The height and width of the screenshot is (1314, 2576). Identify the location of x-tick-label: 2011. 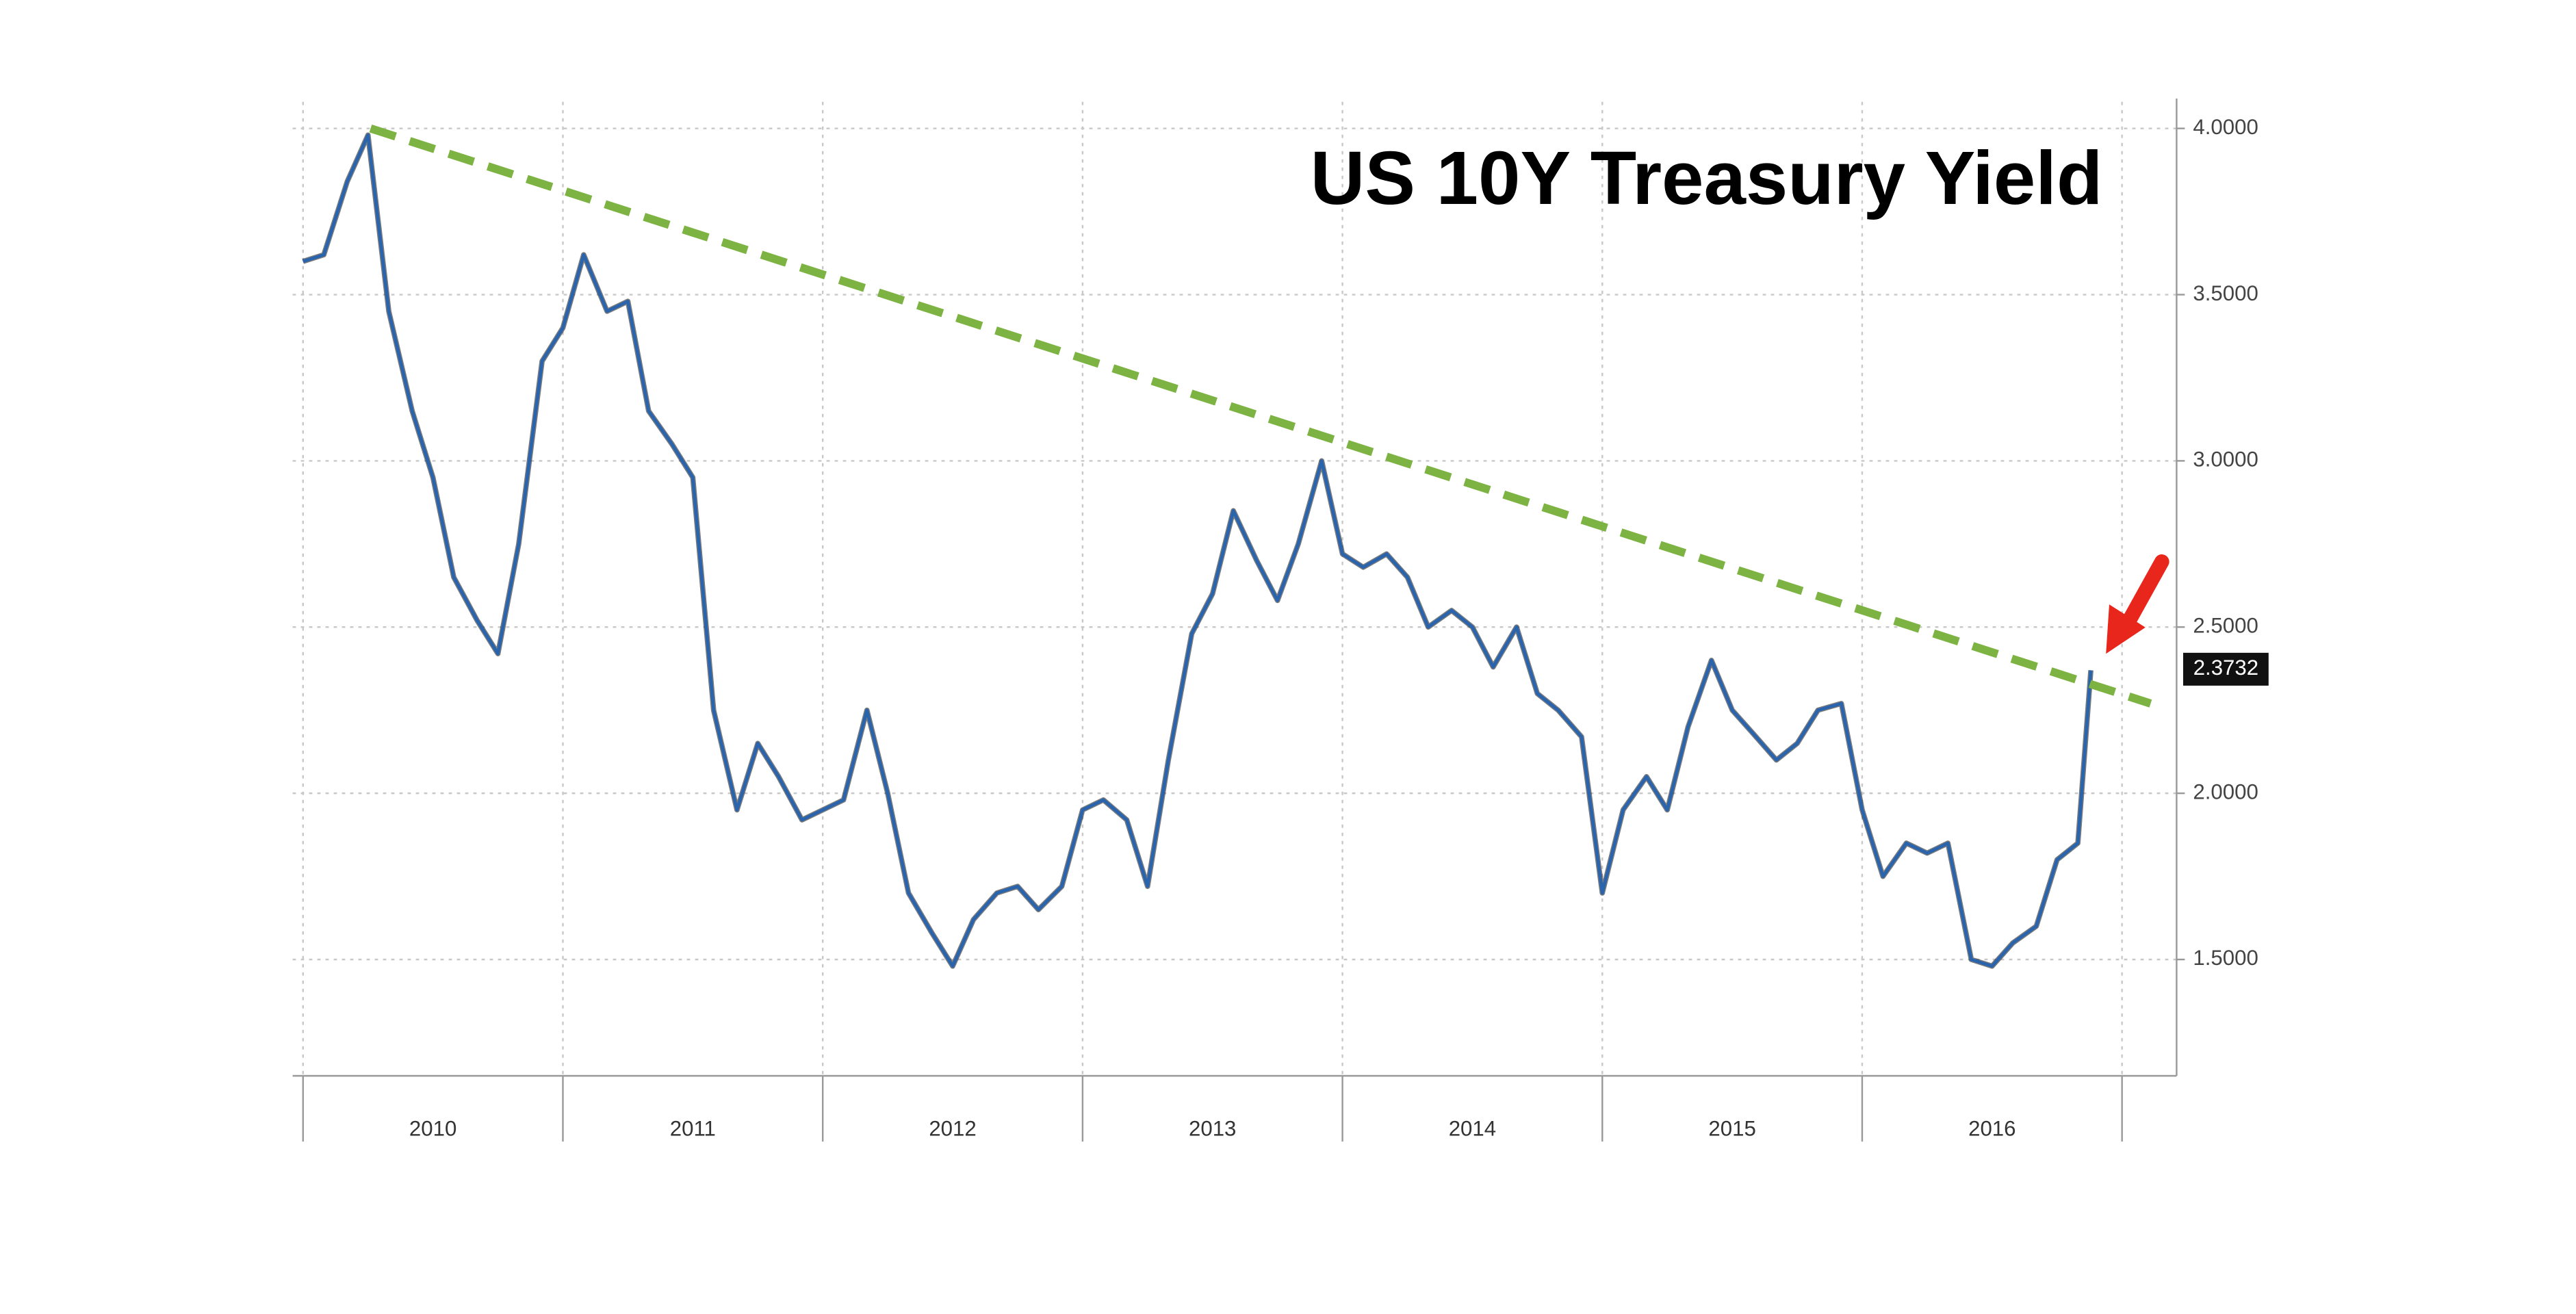
(693, 1128).